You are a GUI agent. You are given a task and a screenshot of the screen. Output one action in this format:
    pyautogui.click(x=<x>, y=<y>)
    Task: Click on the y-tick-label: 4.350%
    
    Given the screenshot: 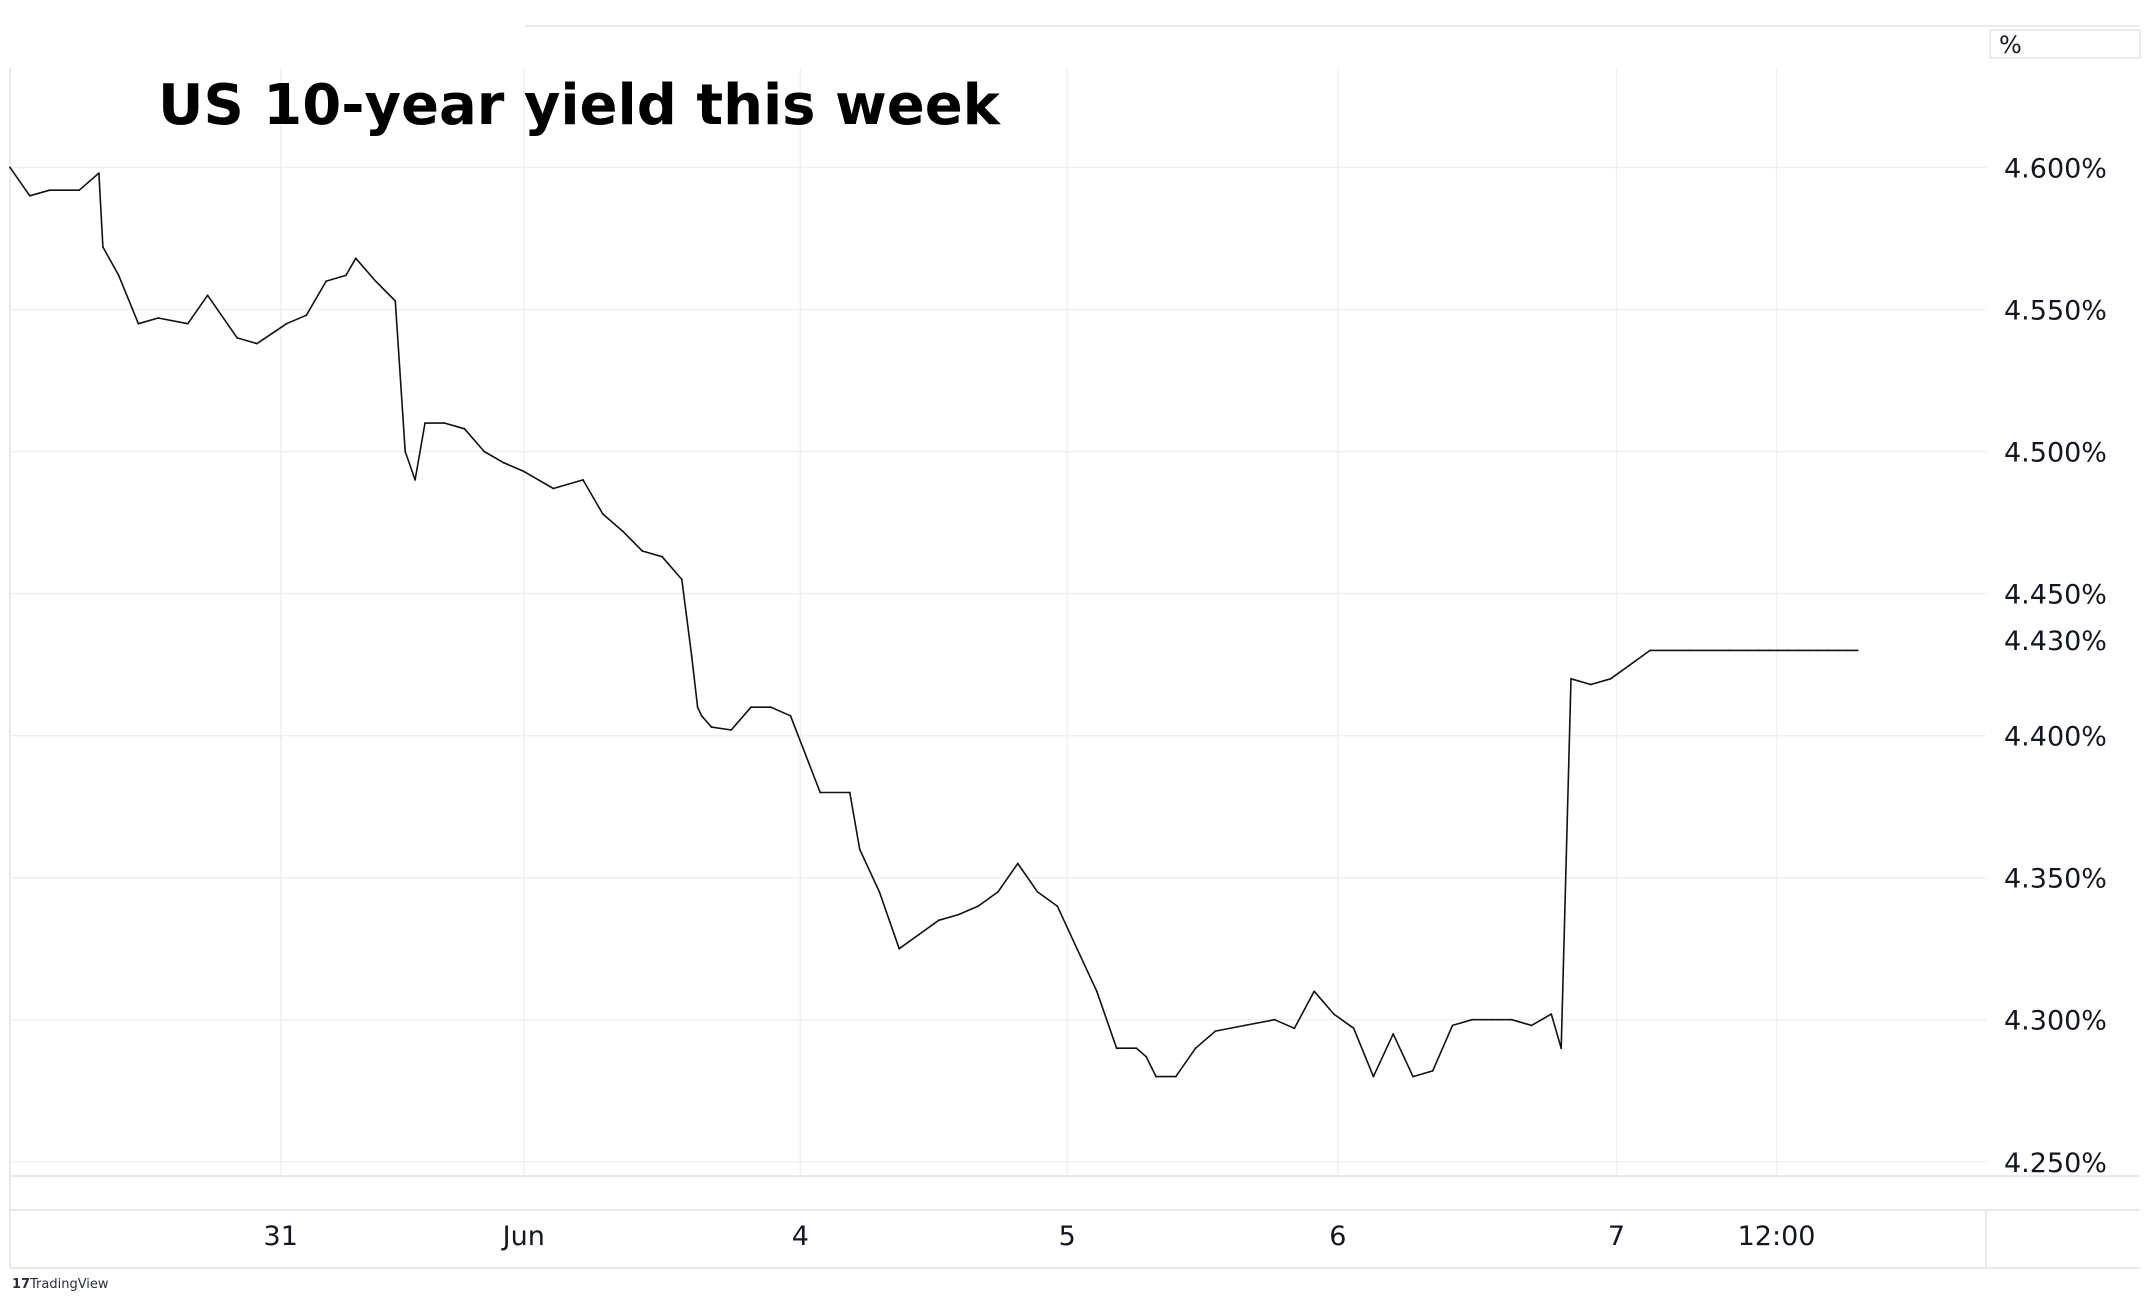 What is the action you would take?
    pyautogui.click(x=2055, y=879)
    